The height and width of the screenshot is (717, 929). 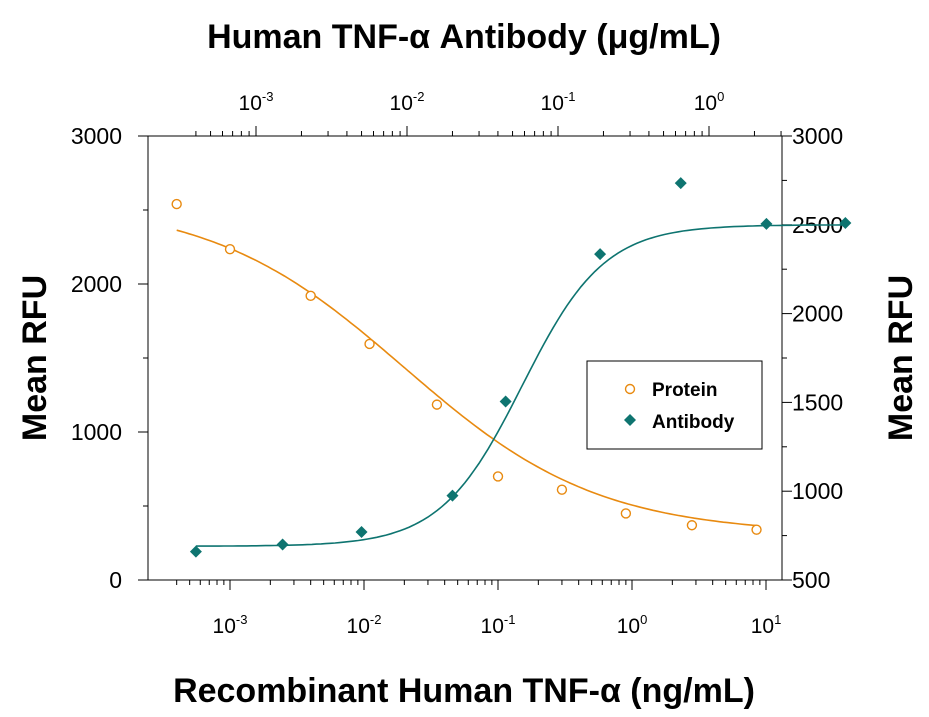 I want to click on right-y-axis-title: Mean RFU, so click(x=901, y=358).